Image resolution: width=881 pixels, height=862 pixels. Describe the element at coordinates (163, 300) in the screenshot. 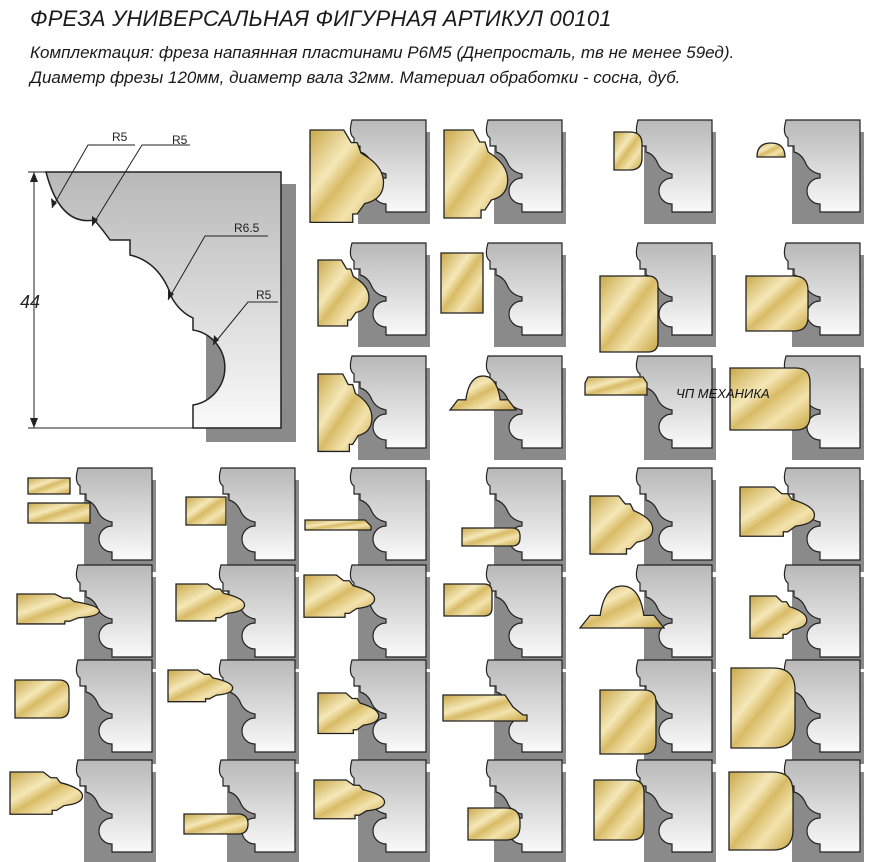

I see `main-cutter-body` at that location.